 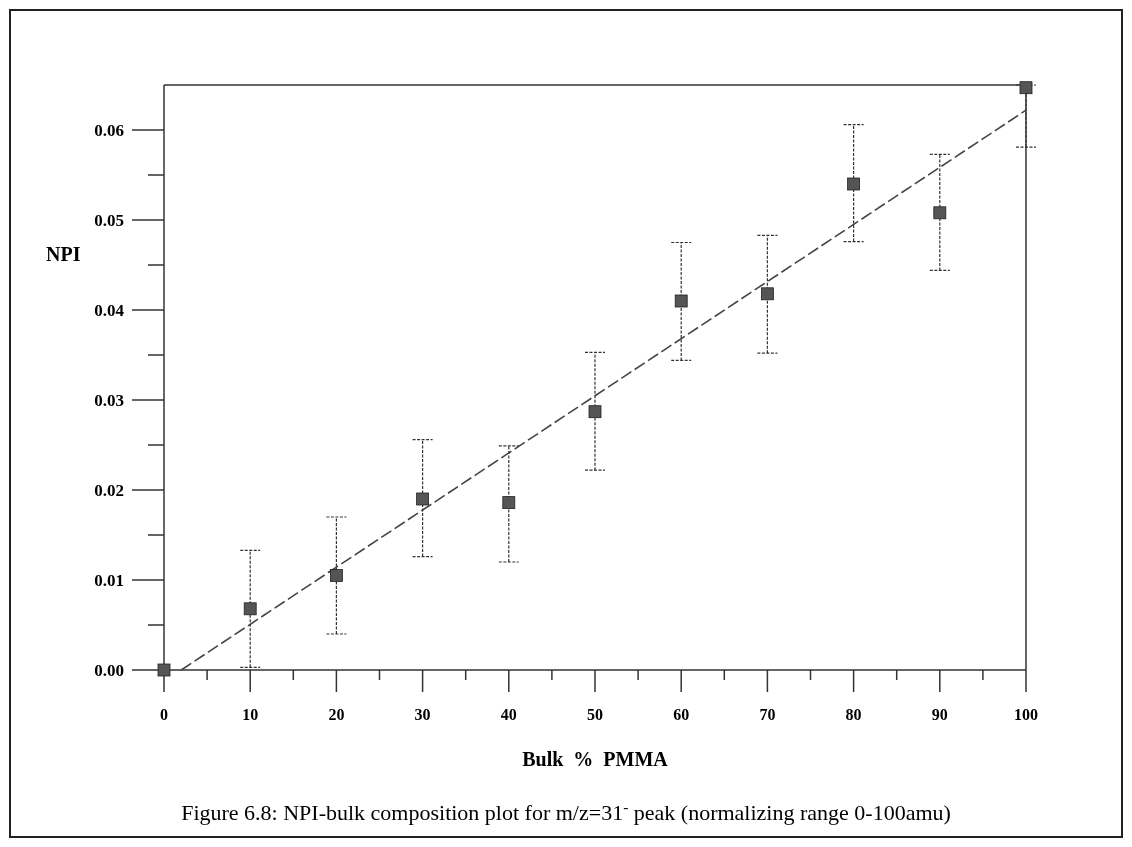 What do you see at coordinates (250, 714) in the screenshot?
I see `x-tick-label: 10` at bounding box center [250, 714].